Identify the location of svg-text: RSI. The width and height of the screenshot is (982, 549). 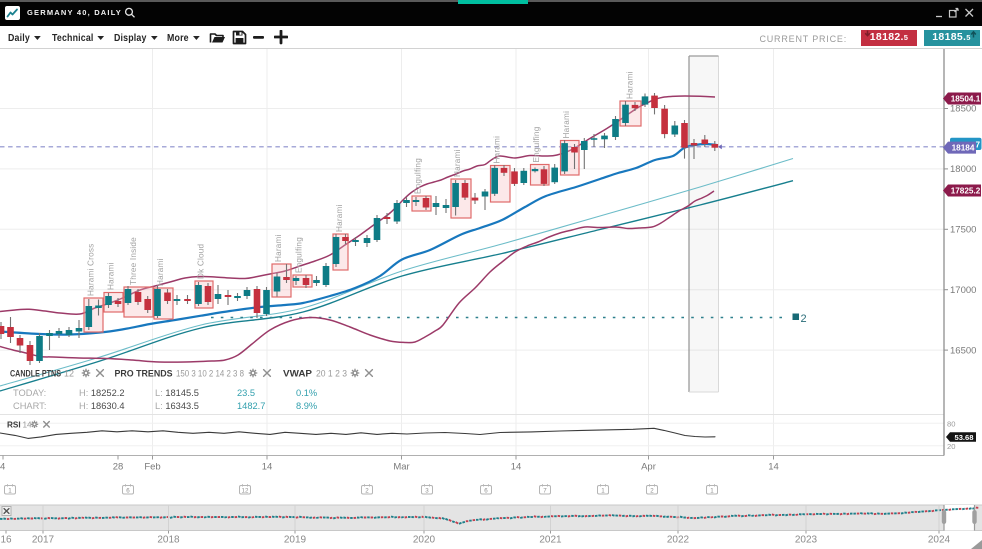
(14, 424).